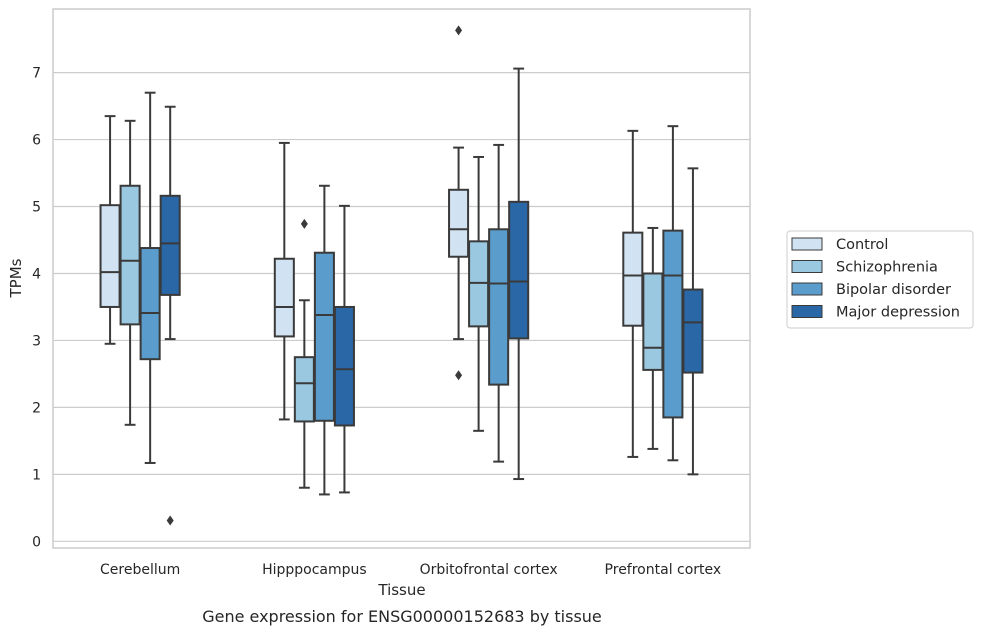 This screenshot has width=983, height=634. I want to click on y-tick-label: 2, so click(36, 408).